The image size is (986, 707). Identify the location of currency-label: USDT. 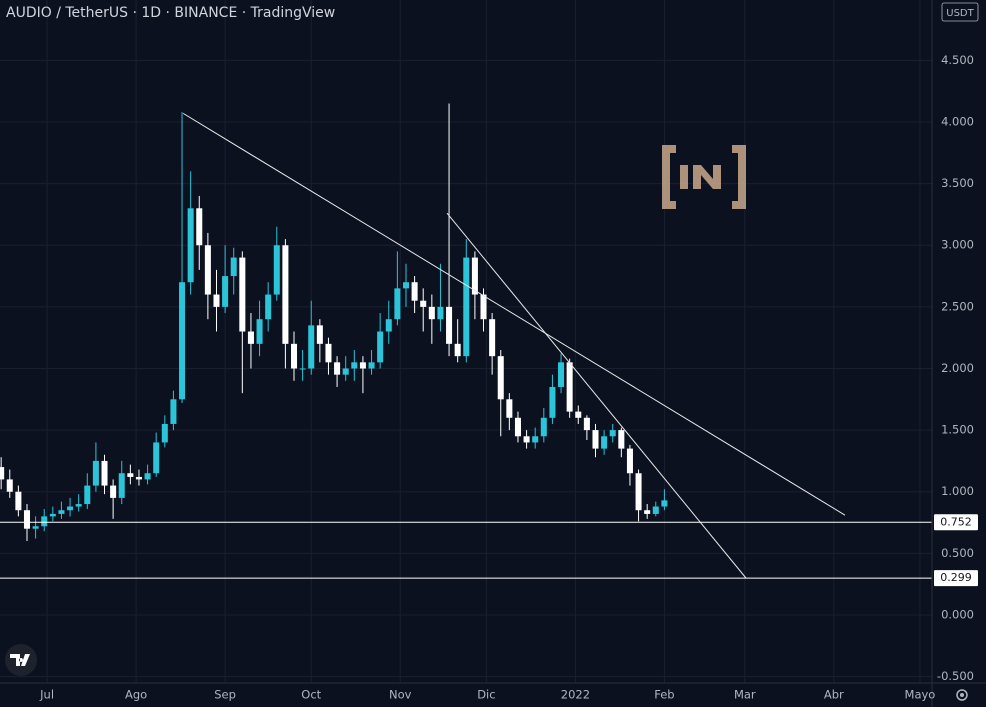
(960, 13).